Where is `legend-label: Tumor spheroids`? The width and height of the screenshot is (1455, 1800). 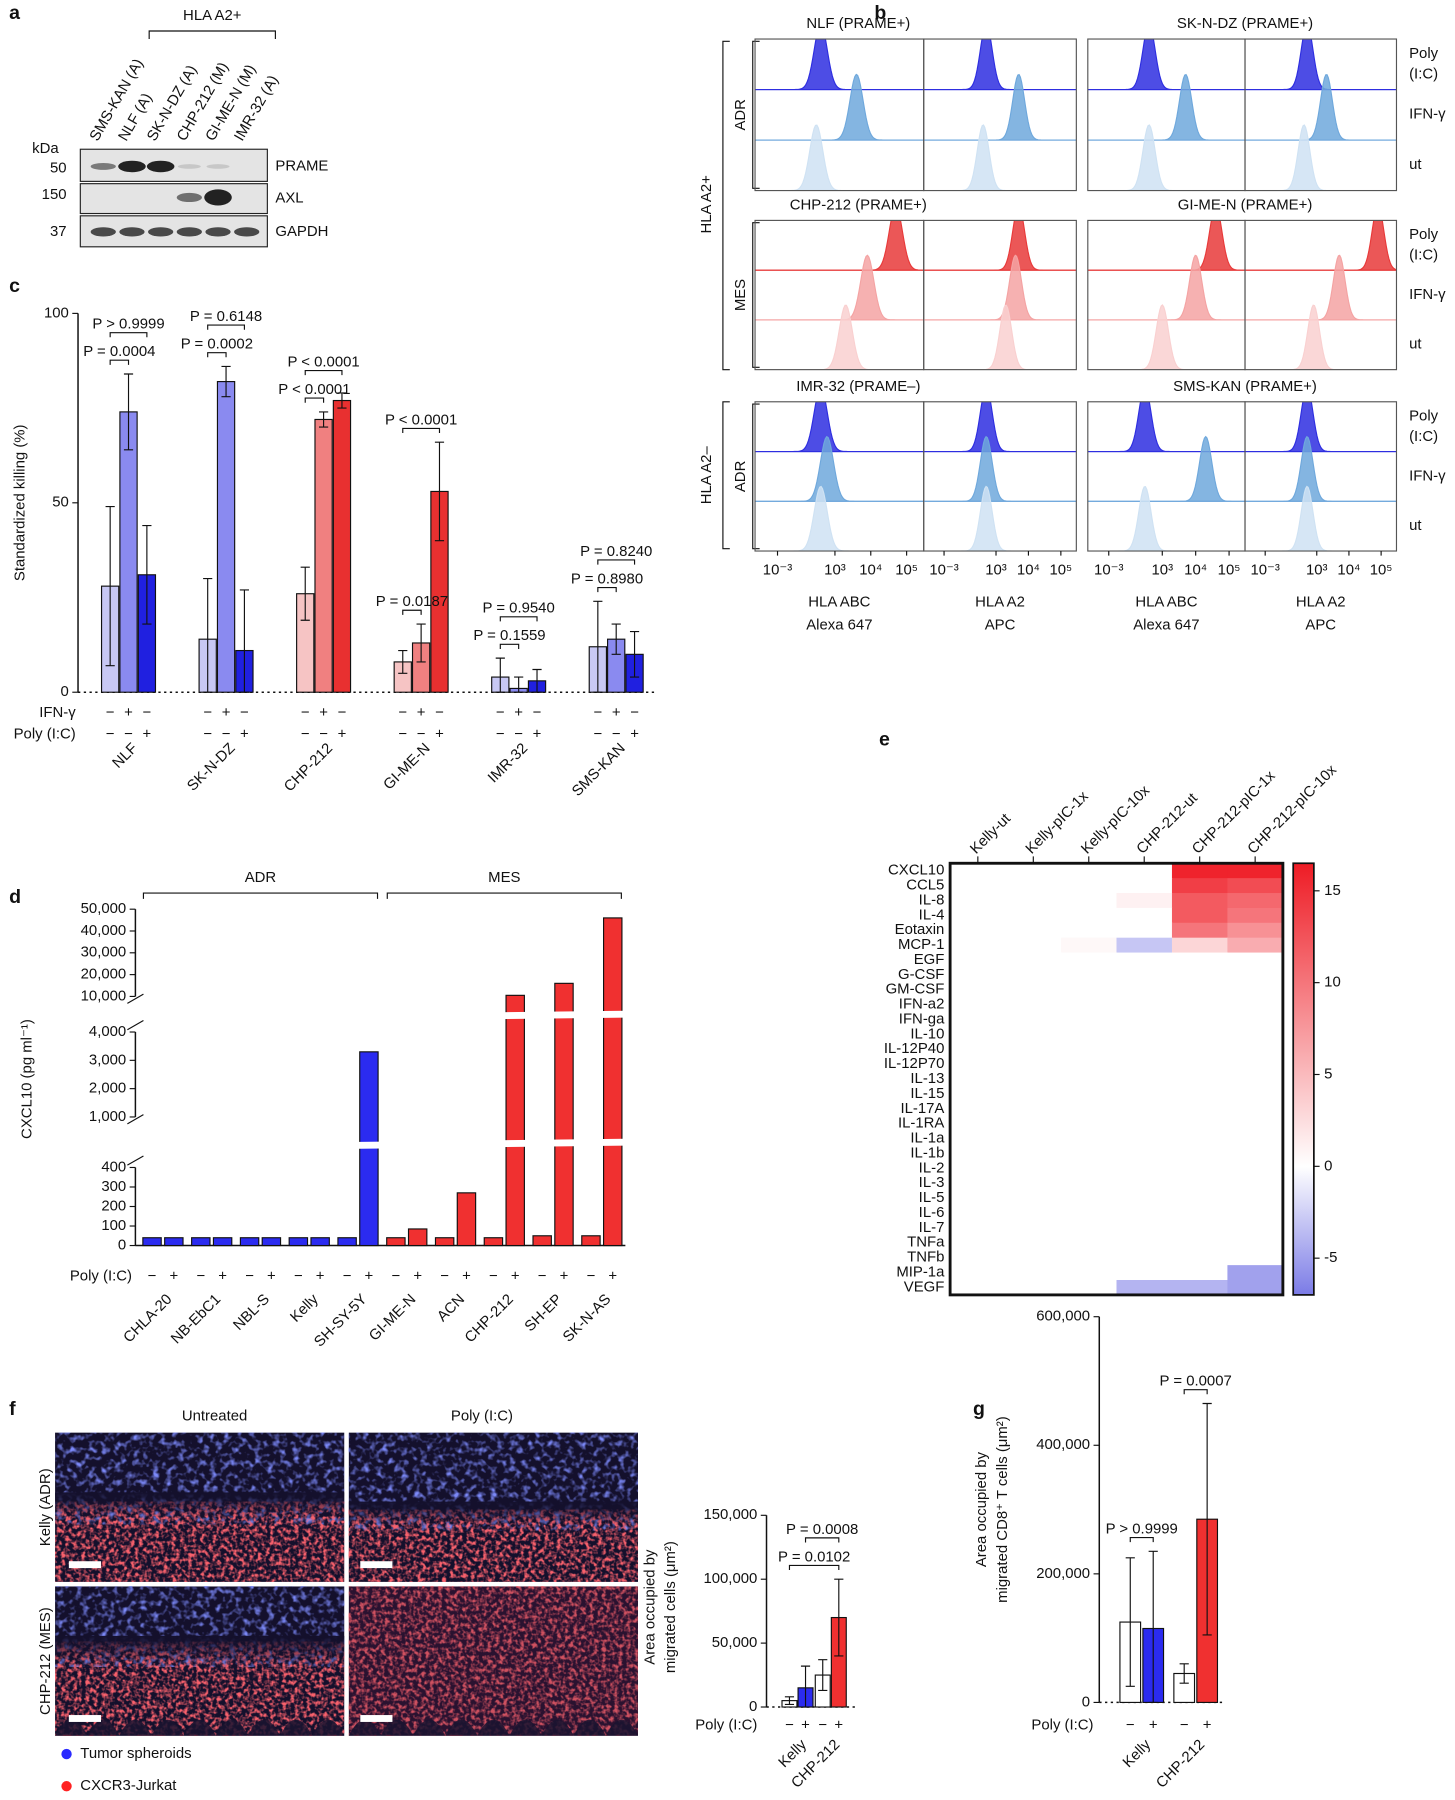 legend-label: Tumor spheroids is located at coordinates (135, 1753).